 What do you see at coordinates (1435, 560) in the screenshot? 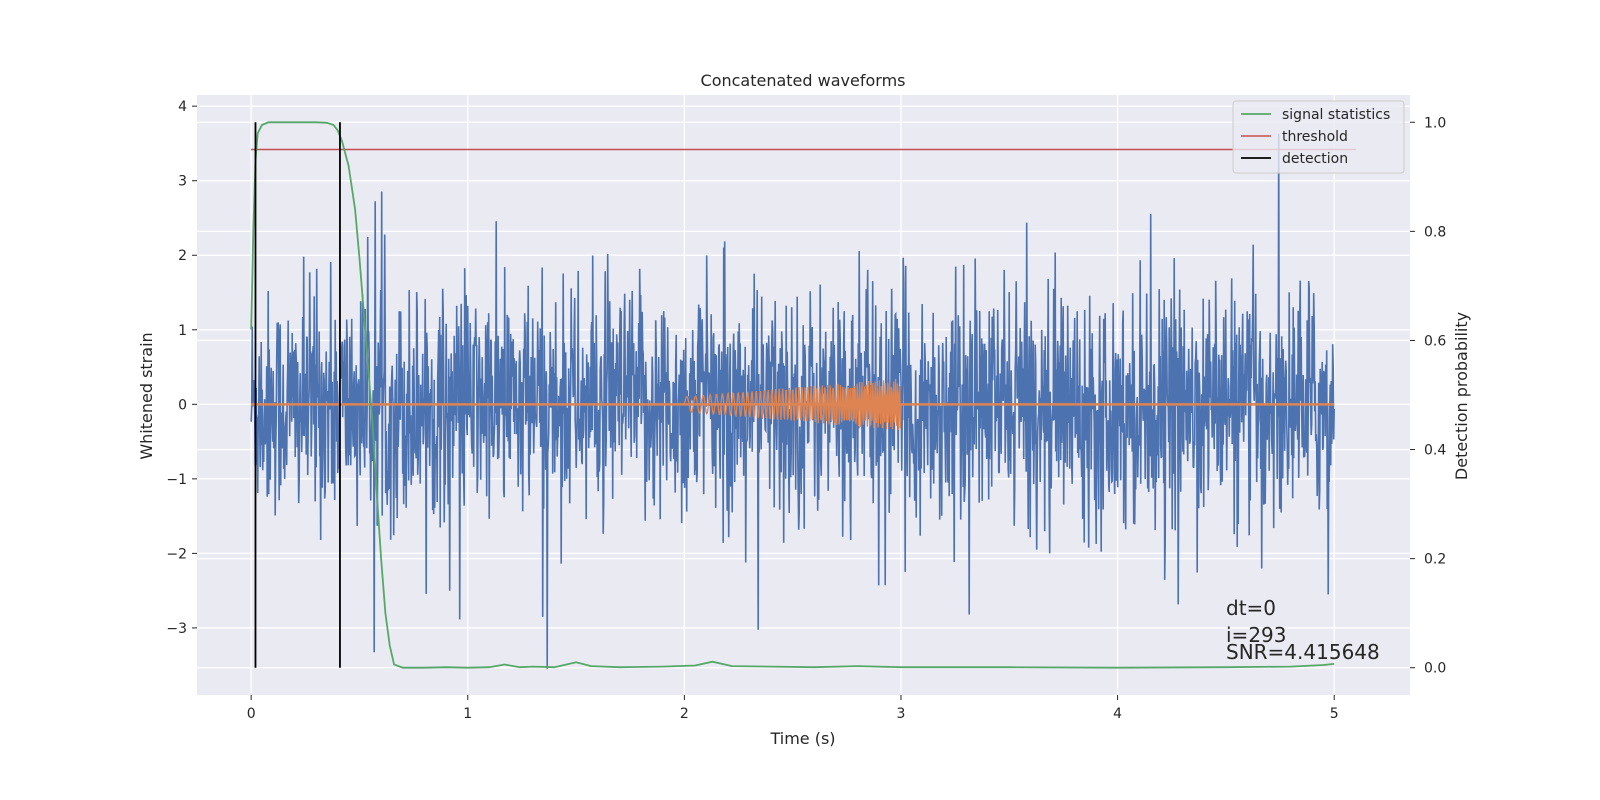
I see `y2-tick-label-1: 0.2` at bounding box center [1435, 560].